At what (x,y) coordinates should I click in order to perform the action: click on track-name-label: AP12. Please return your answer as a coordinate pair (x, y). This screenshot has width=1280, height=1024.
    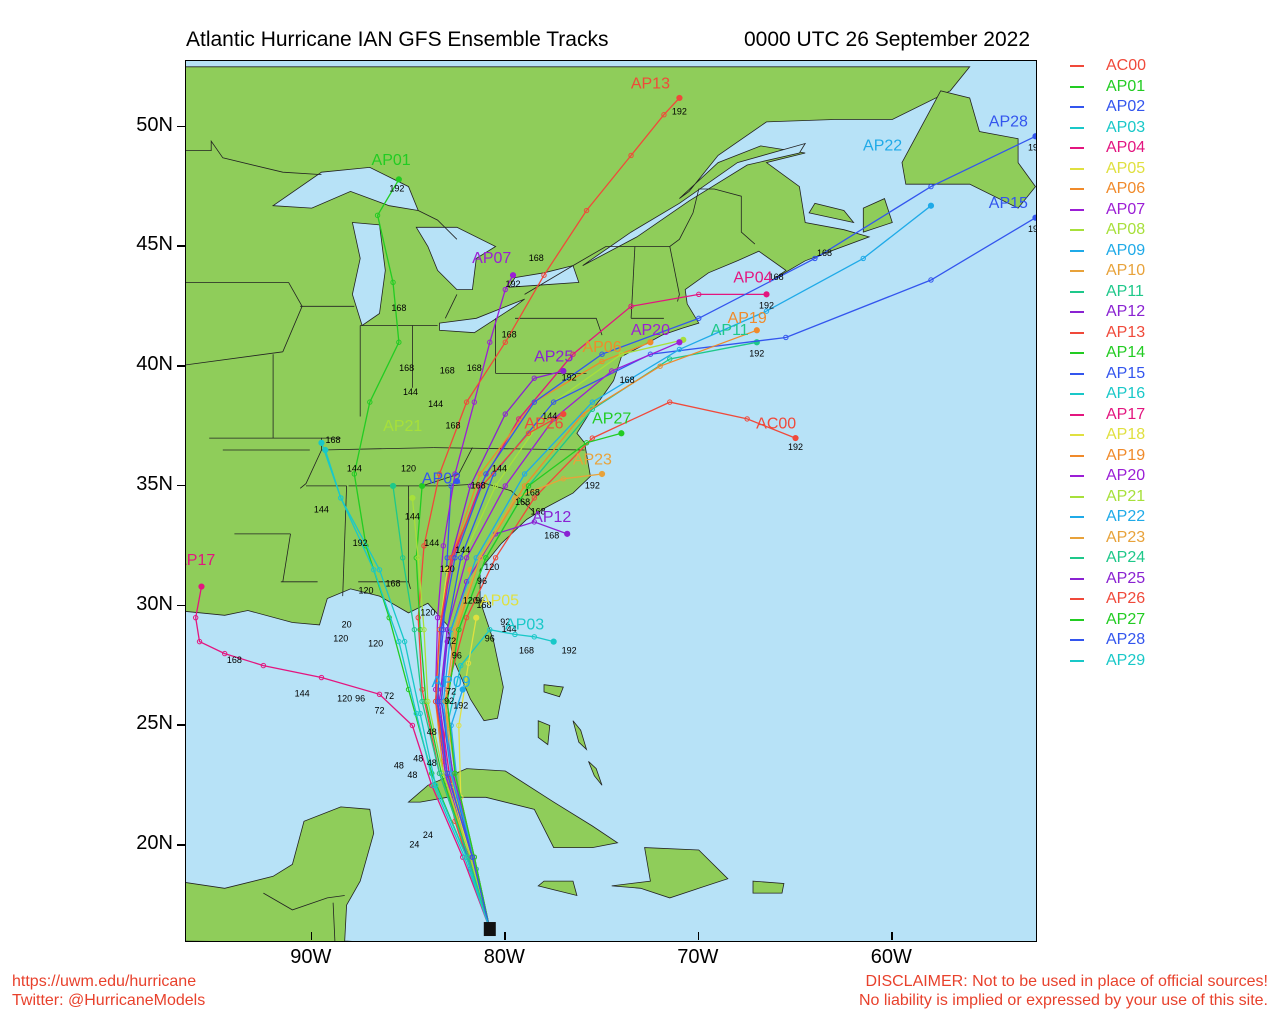
    Looking at the image, I should click on (551, 517).